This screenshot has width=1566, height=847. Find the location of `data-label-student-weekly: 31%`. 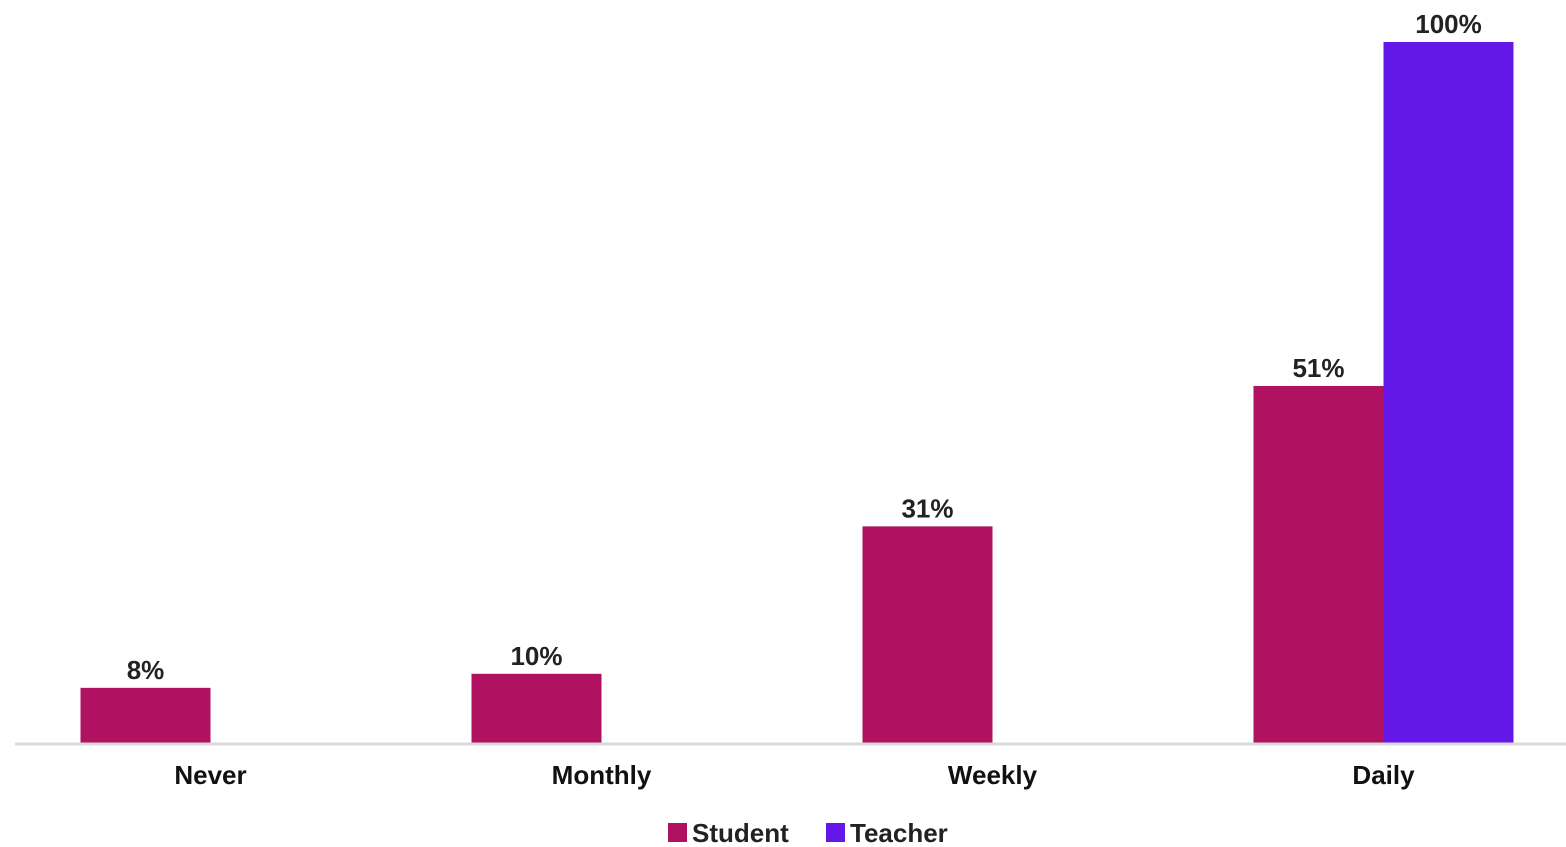

data-label-student-weekly: 31% is located at coordinates (927, 508).